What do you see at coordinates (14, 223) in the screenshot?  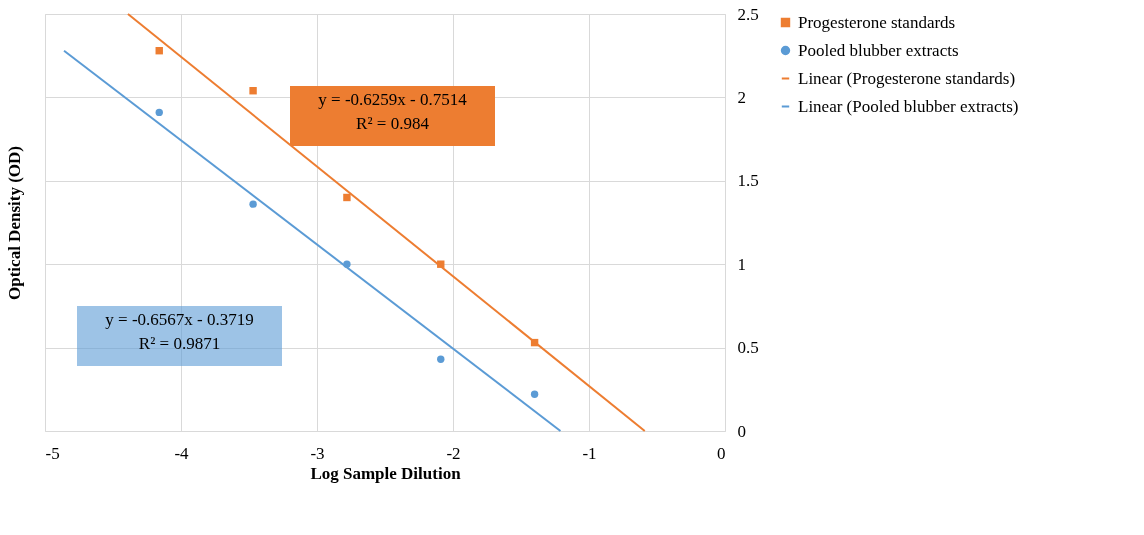 I see `y-axis-title: Optical Density (OD)` at bounding box center [14, 223].